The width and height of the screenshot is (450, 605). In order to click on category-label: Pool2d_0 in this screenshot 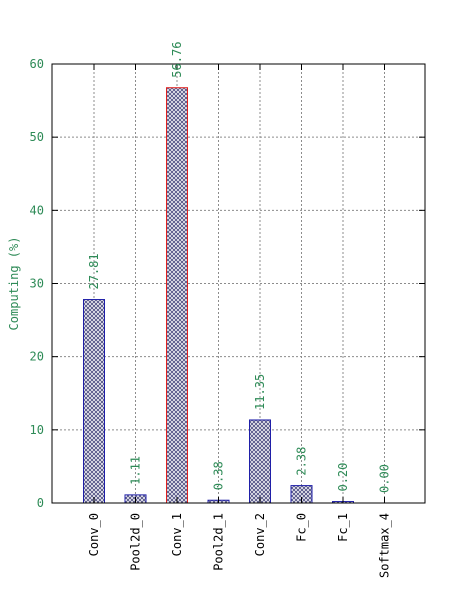, I will do `click(136, 542)`.